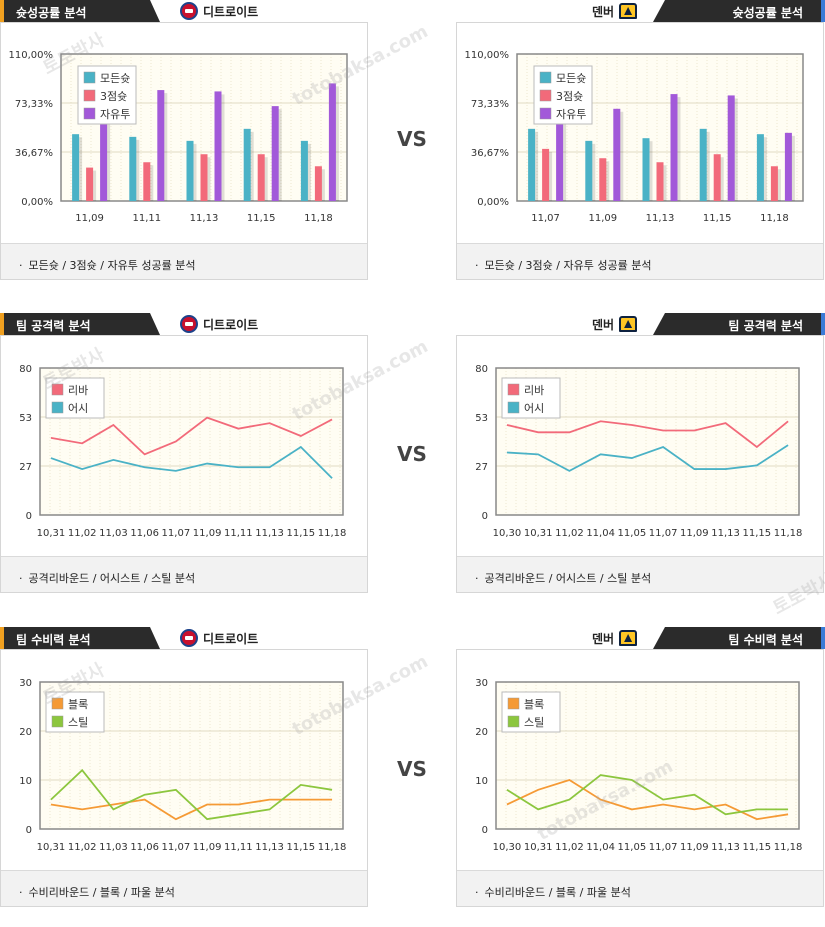  Describe the element at coordinates (490, 153) in the screenshot. I see `y-tick-label: 36,67%` at that location.